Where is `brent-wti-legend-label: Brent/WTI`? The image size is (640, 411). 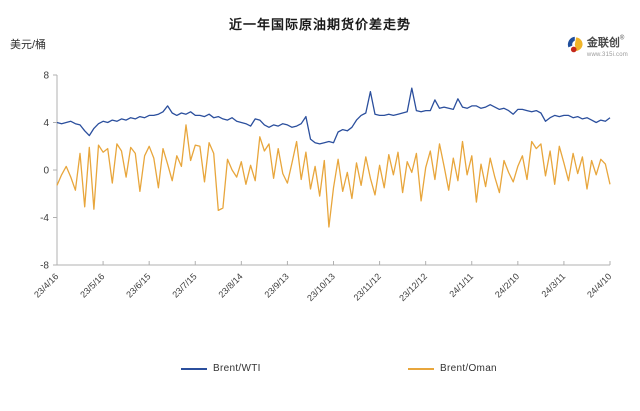
brent-wti-legend-label: Brent/WTI is located at coordinates (237, 368).